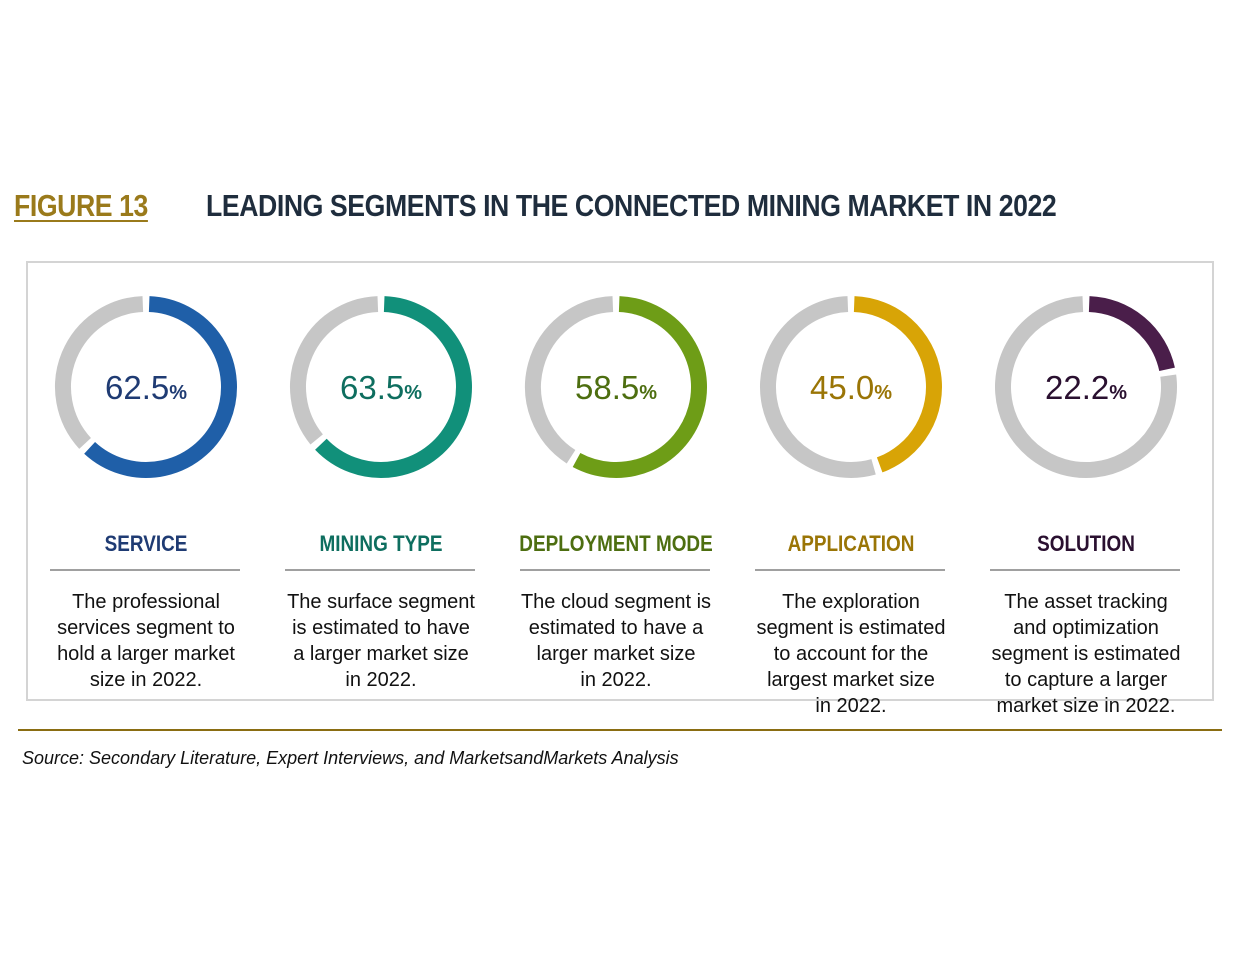 The height and width of the screenshot is (977, 1246). Describe the element at coordinates (1086, 602) in the screenshot. I see `description-line: The asset tracking` at that location.